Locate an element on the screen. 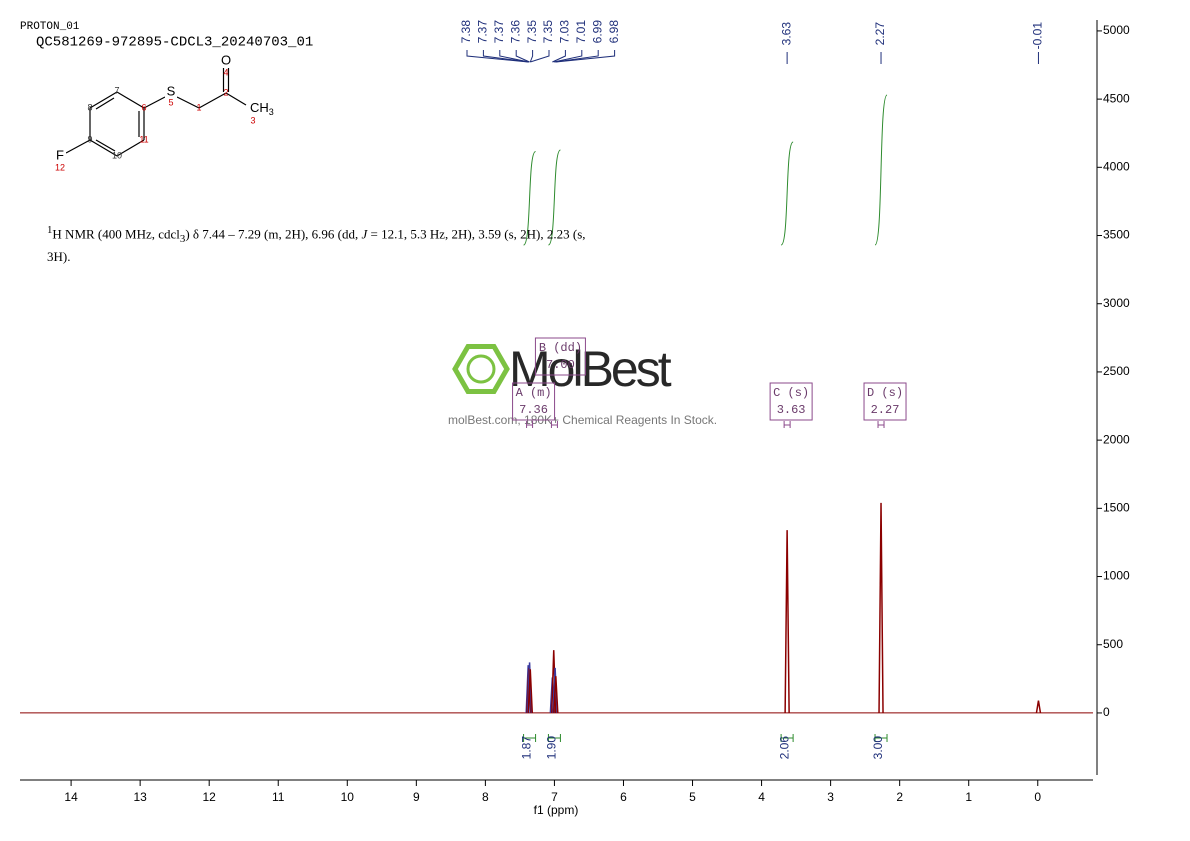  y-tick-label: 0 is located at coordinates (1106, 712).